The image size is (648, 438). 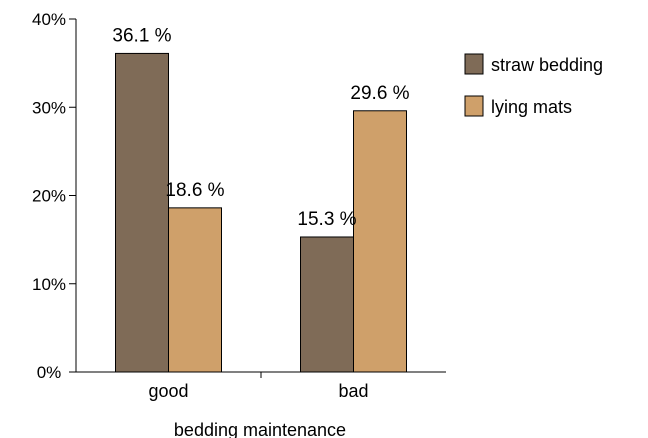 What do you see at coordinates (353, 391) in the screenshot?
I see `x-tick-label: bad` at bounding box center [353, 391].